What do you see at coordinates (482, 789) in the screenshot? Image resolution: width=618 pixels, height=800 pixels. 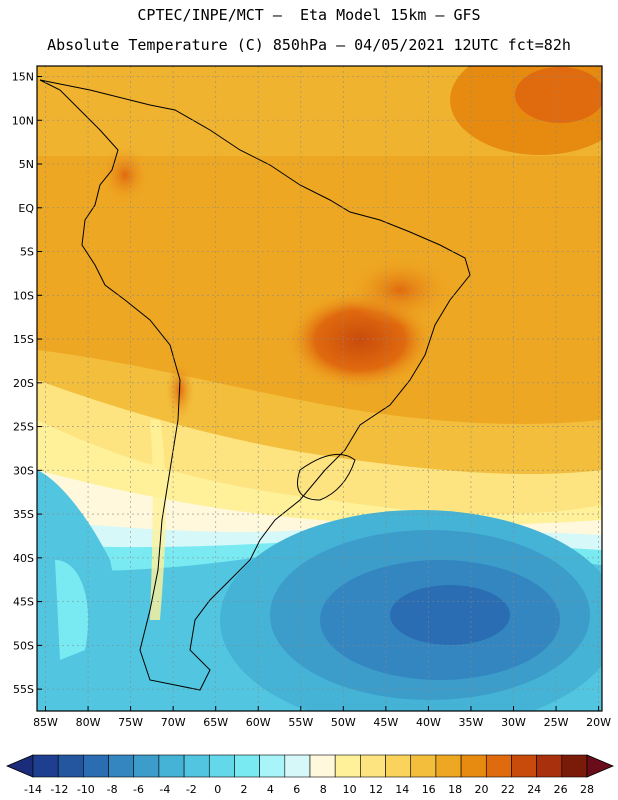 I see `colorbar-label: 20` at bounding box center [482, 789].